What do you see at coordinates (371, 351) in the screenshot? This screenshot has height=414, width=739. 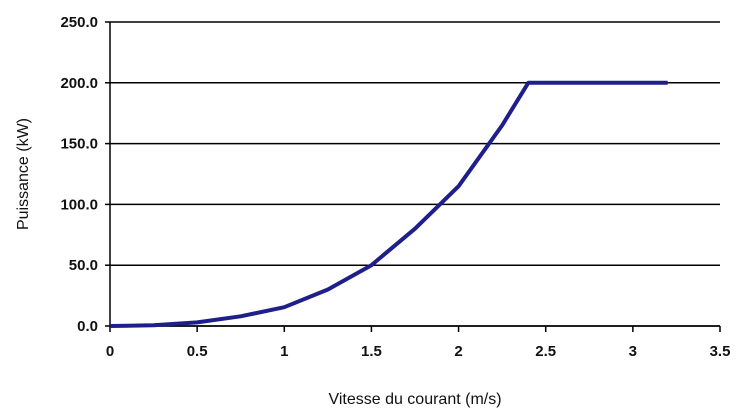 I see `x-tick-label-3: 1.5` at bounding box center [371, 351].